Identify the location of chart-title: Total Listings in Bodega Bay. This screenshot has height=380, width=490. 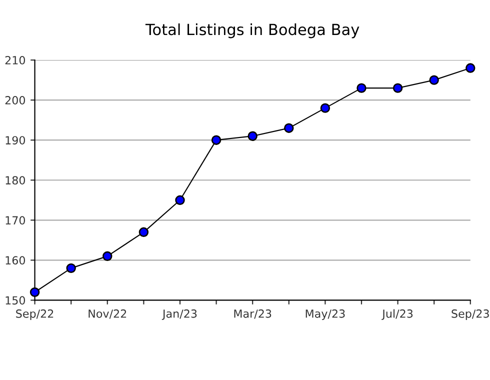
(252, 30).